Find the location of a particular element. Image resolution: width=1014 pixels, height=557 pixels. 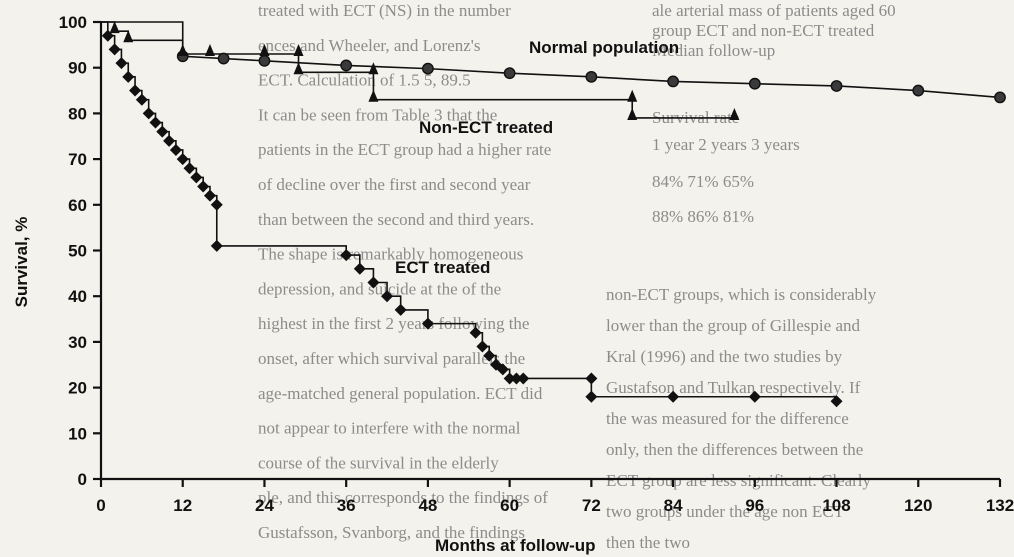

x-tick-label: 24 is located at coordinates (264, 505).